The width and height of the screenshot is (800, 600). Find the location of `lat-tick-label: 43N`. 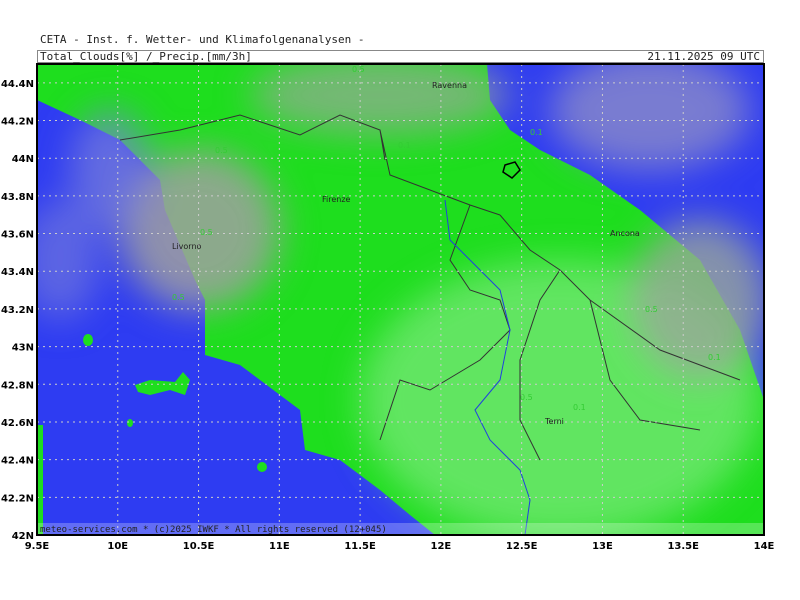

lat-tick-label: 43N is located at coordinates (23, 348).